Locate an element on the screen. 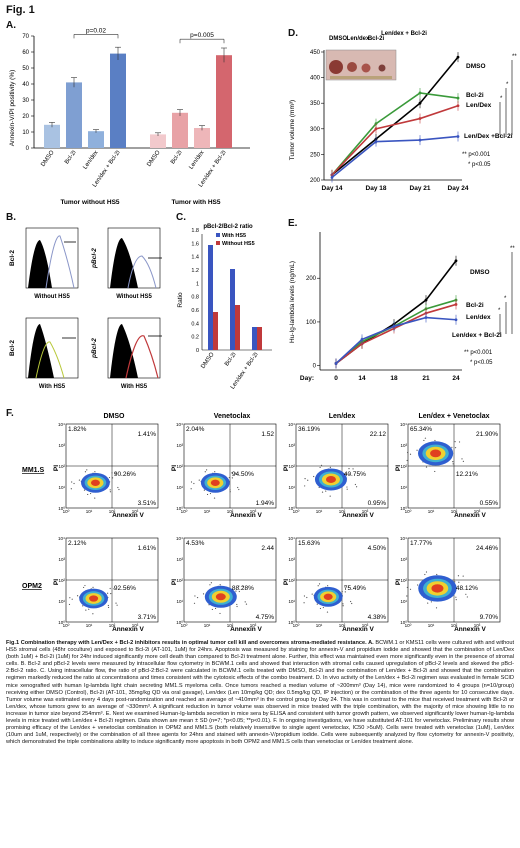 The height and width of the screenshot is (848, 520). flow-q-ul: 2.12% is located at coordinates (77, 543).